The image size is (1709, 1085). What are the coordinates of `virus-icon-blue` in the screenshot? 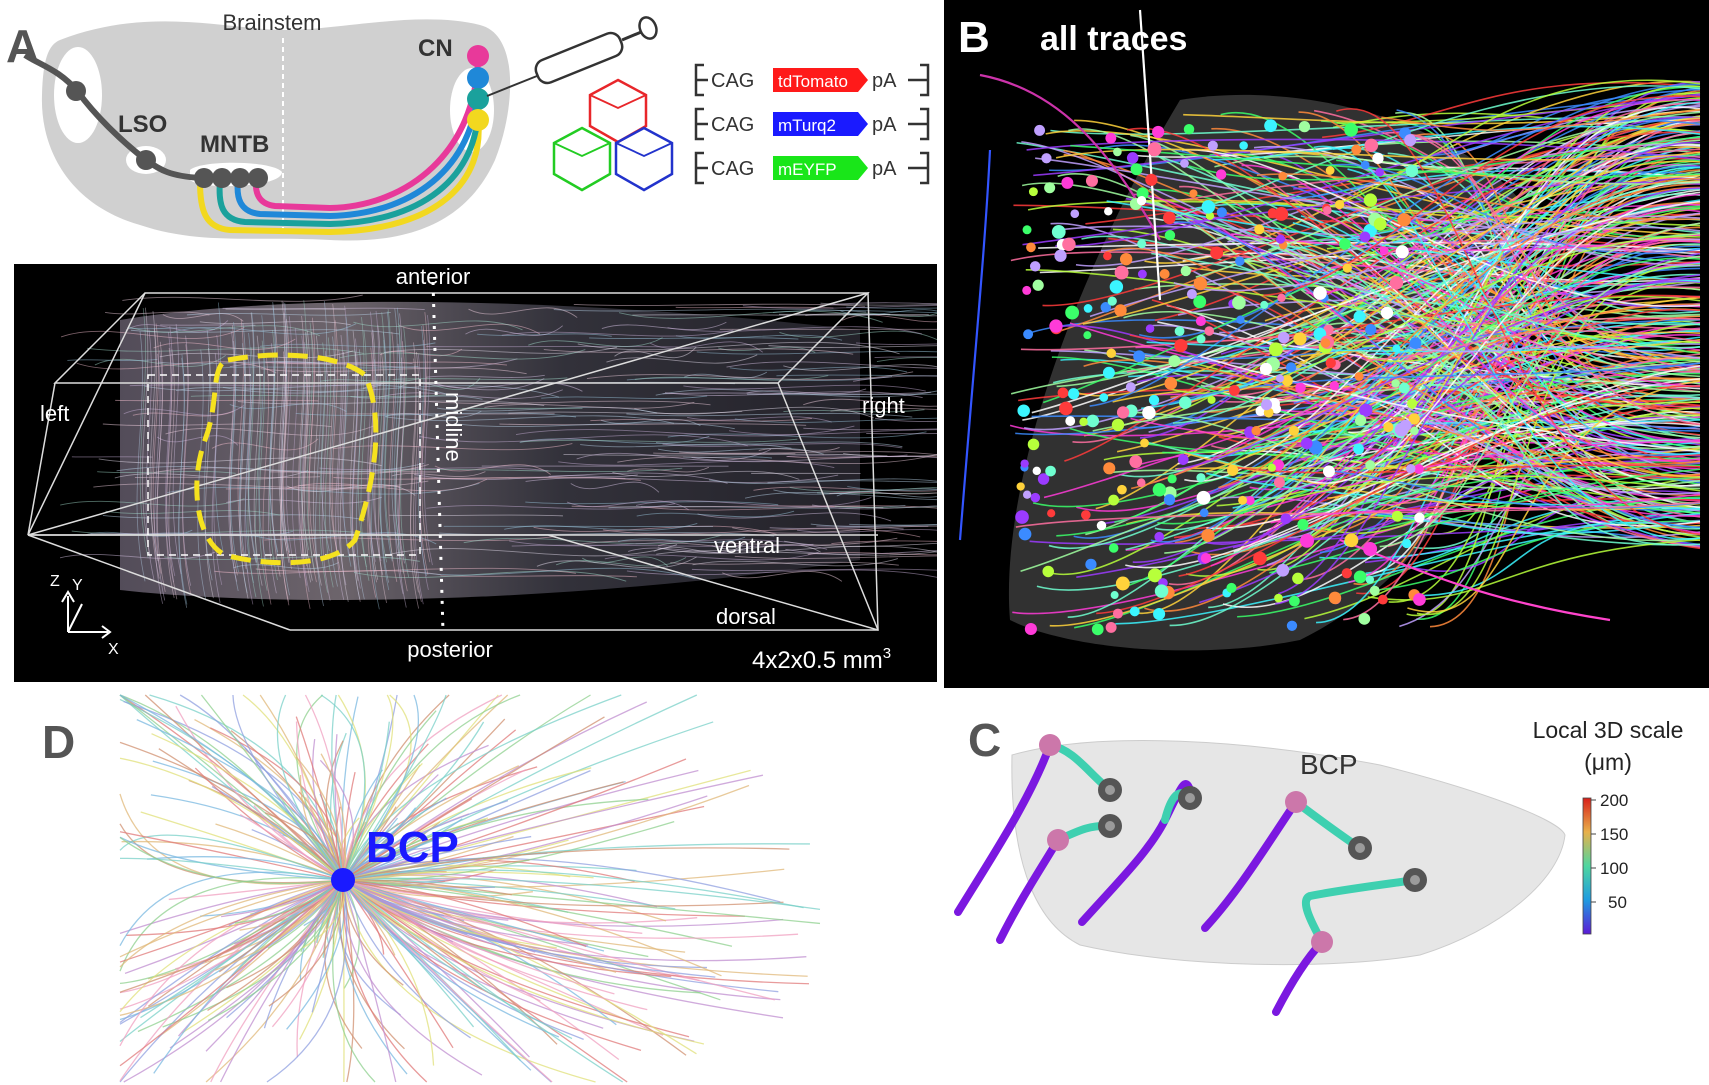 It's located at (644, 159).